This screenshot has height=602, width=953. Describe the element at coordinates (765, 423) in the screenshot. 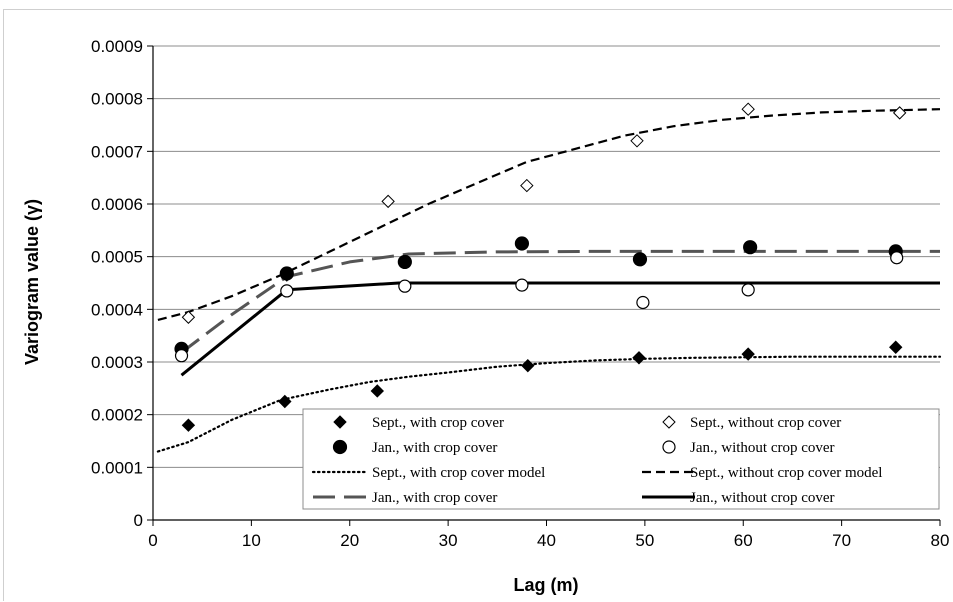

I see `legend-label-1: Sept., without crop cover` at that location.